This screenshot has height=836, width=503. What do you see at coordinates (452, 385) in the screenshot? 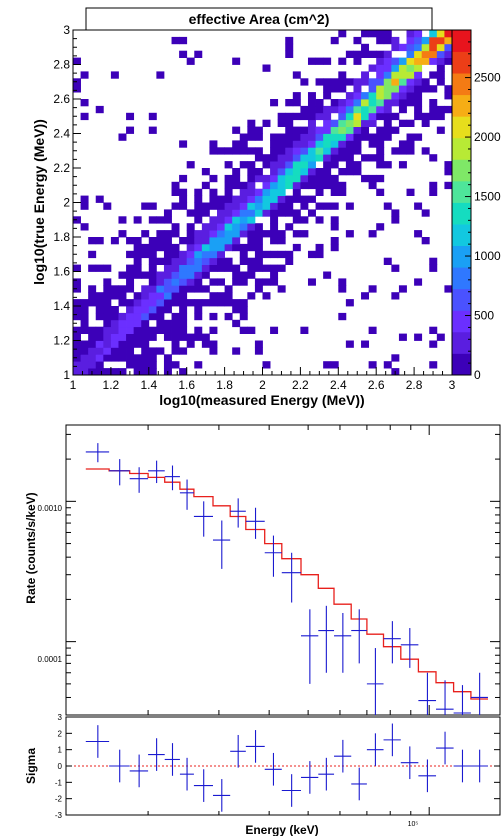
I see `heatmap-x-tick-label: 3` at bounding box center [452, 385].